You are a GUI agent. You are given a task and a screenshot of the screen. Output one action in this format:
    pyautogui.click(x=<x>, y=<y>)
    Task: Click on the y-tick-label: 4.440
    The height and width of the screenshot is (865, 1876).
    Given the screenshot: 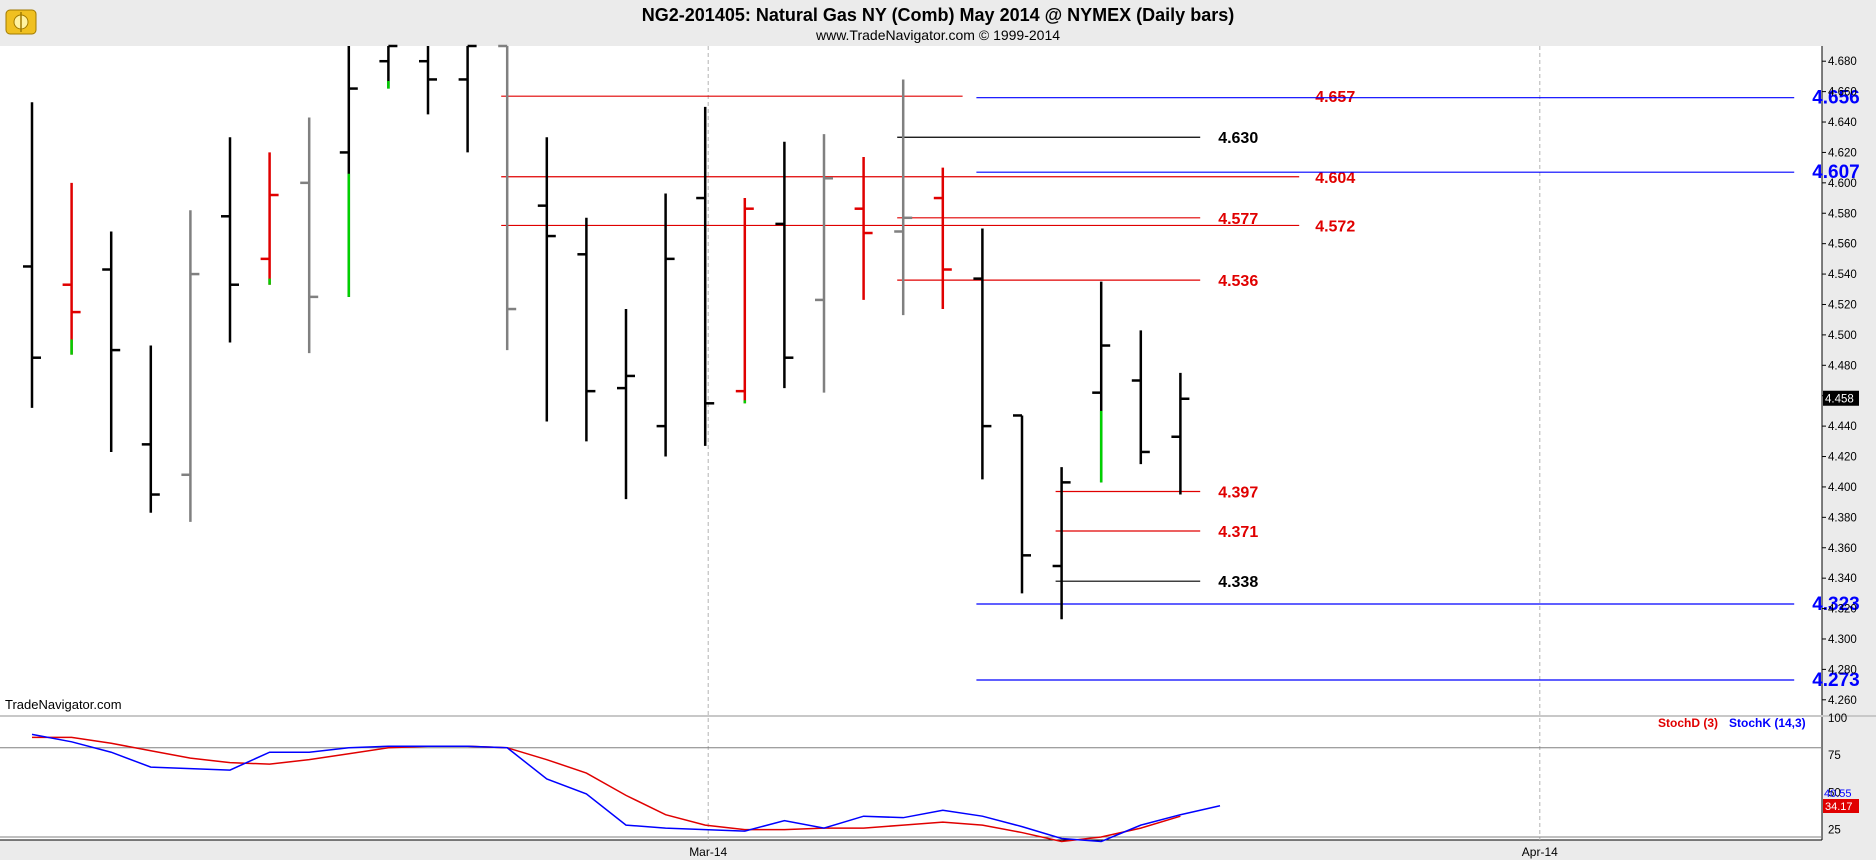 What is the action you would take?
    pyautogui.click(x=1842, y=427)
    